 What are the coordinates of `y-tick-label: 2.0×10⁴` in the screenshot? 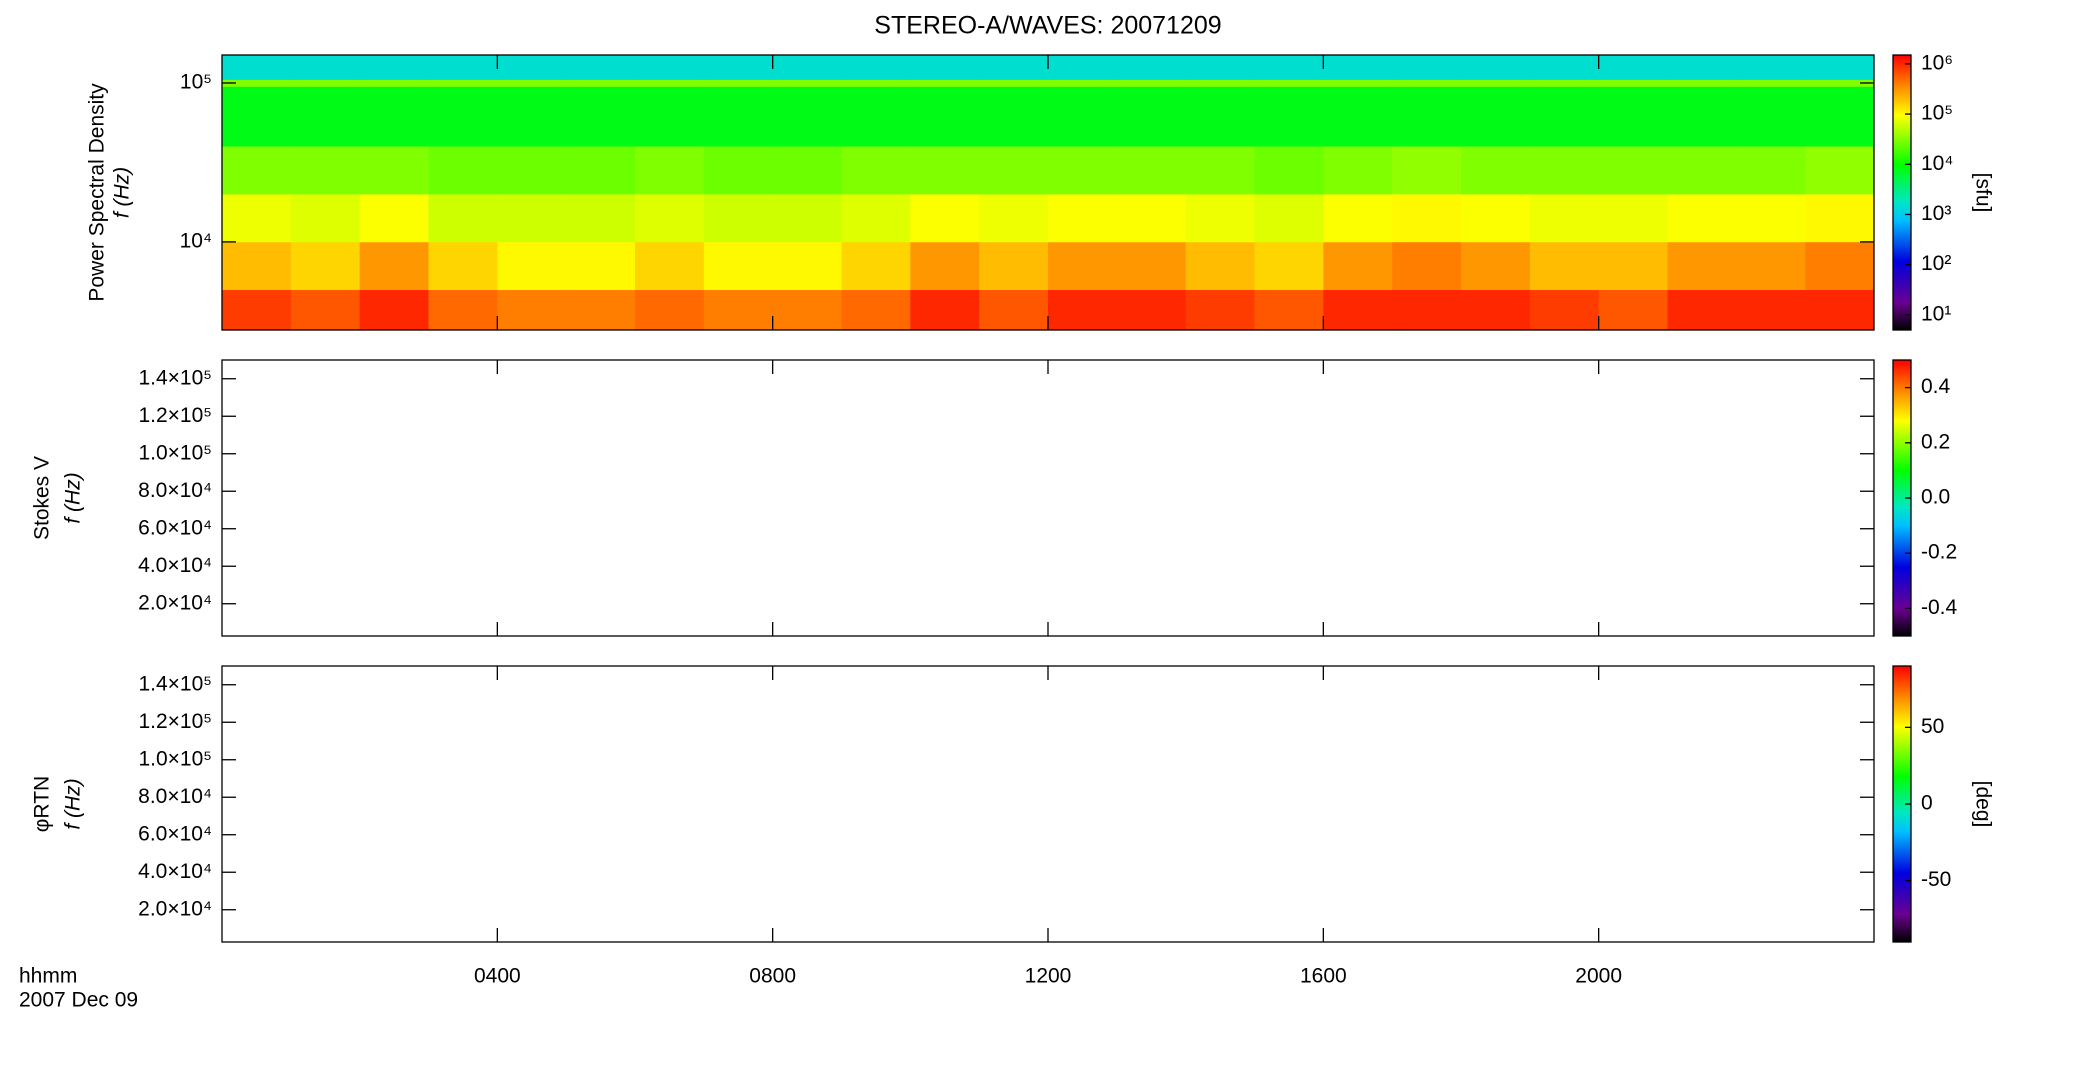 It's located at (175, 908).